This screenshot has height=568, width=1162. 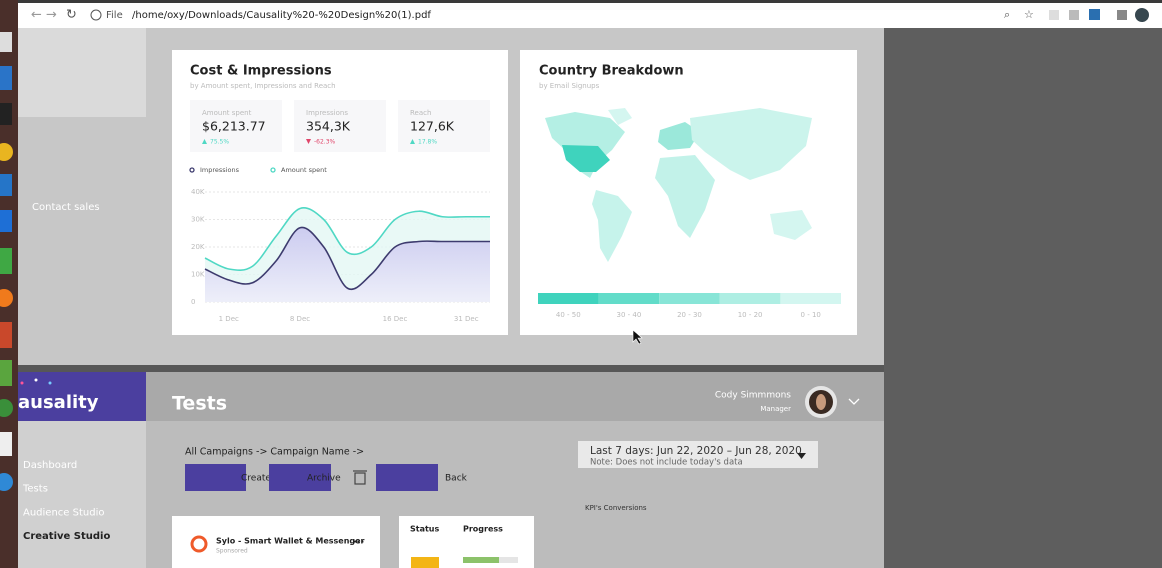 I want to click on nav-item: Dashboard, so click(x=50, y=465).